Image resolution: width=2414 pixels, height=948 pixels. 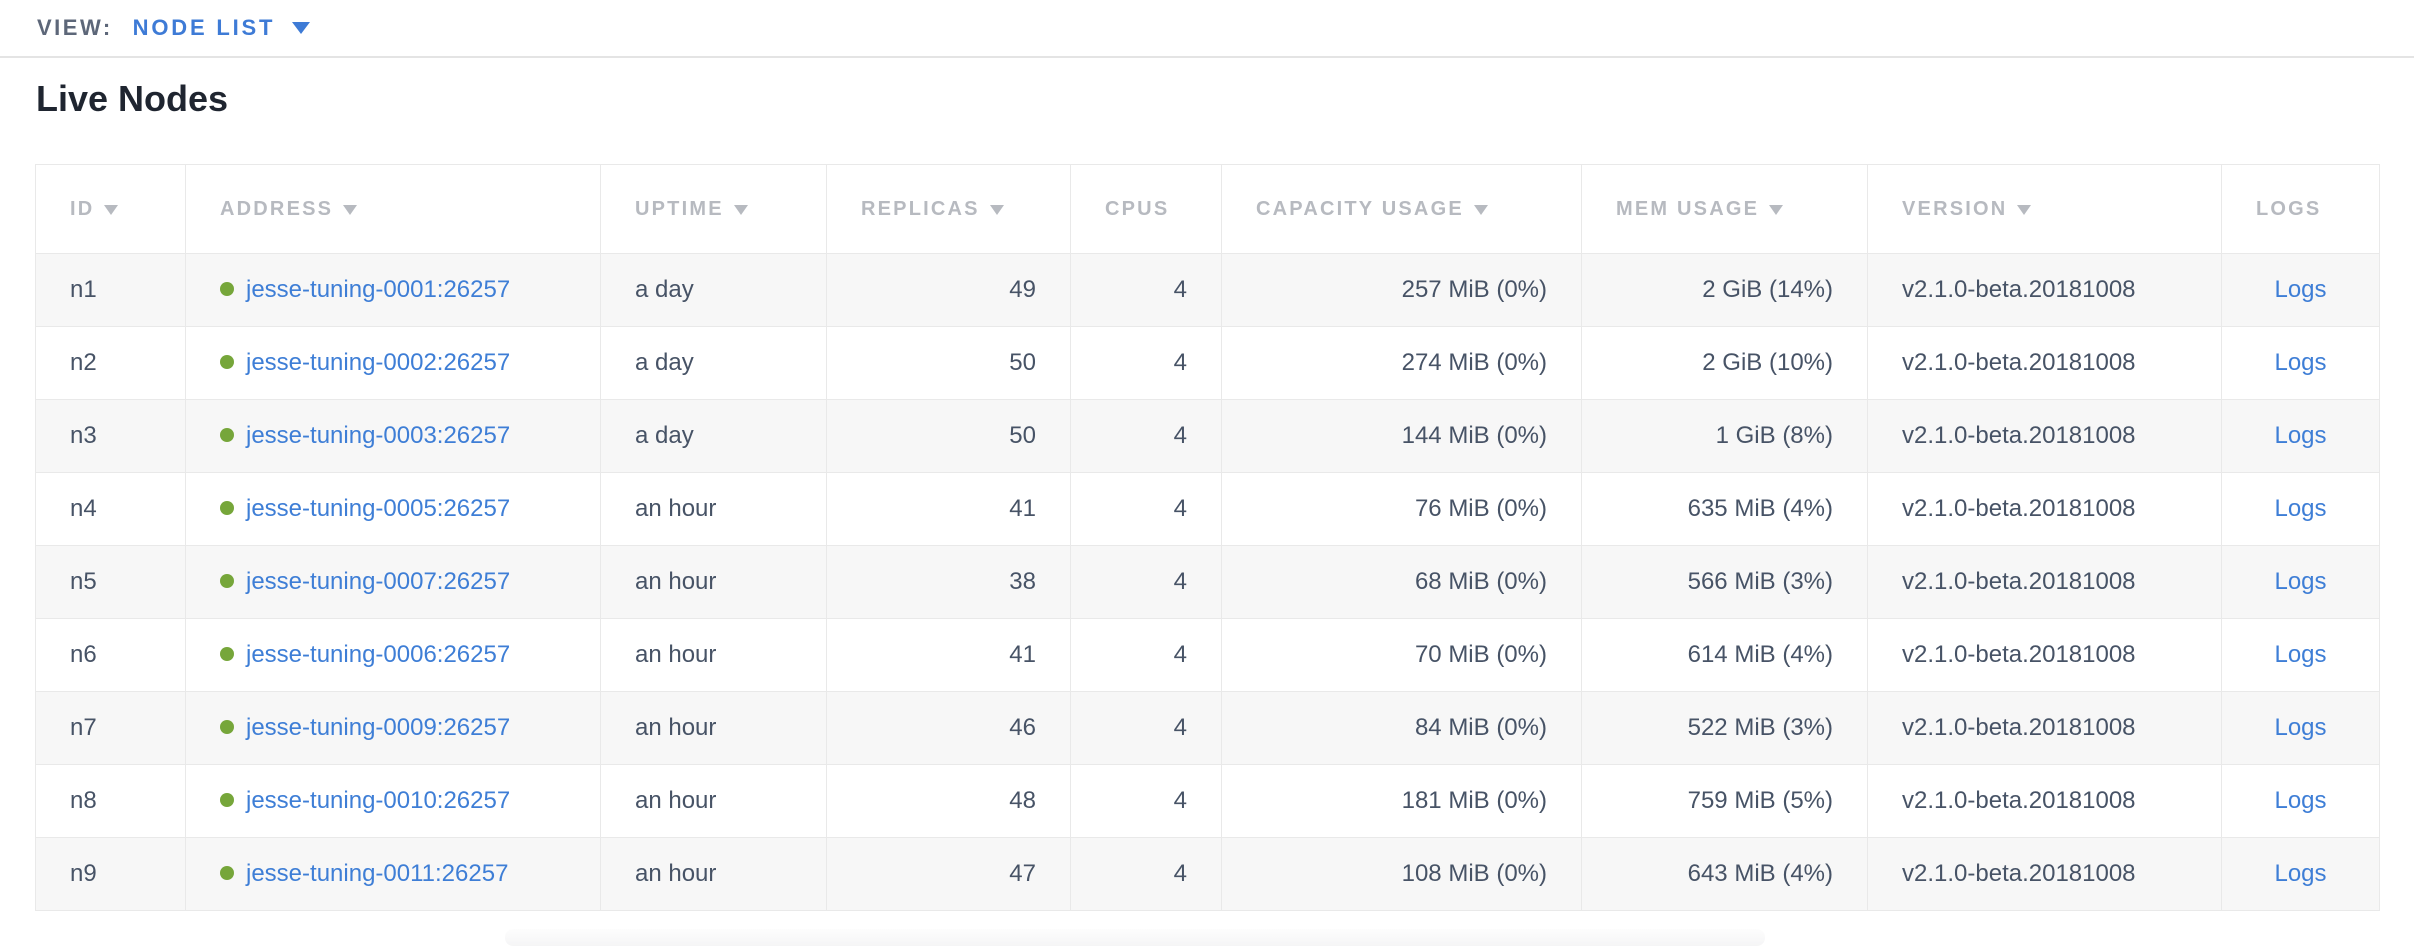 I want to click on address-cell: jesse-tuning-0003:26257, so click(x=393, y=436).